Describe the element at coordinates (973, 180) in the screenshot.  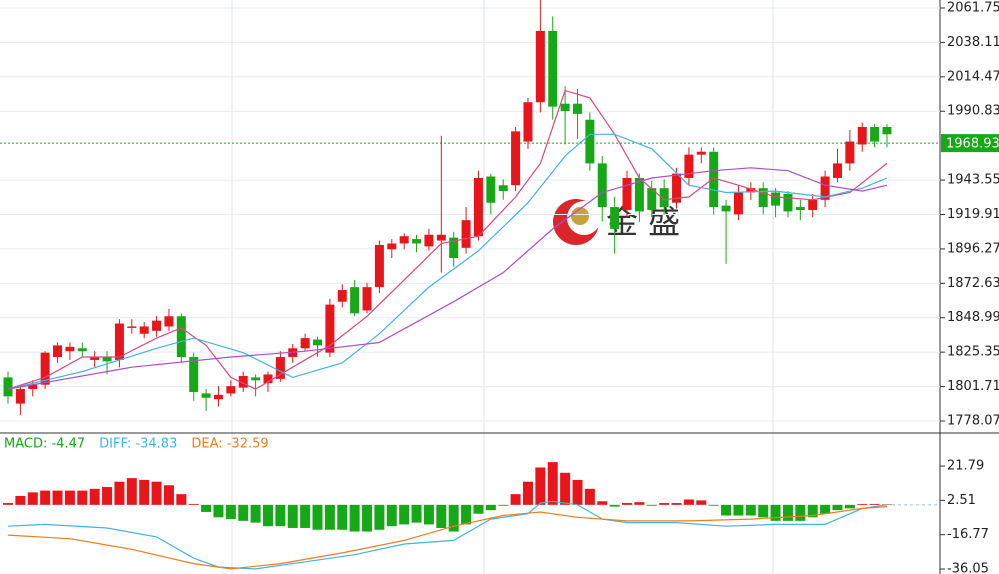
I see `y-tick-label: 1943.55` at that location.